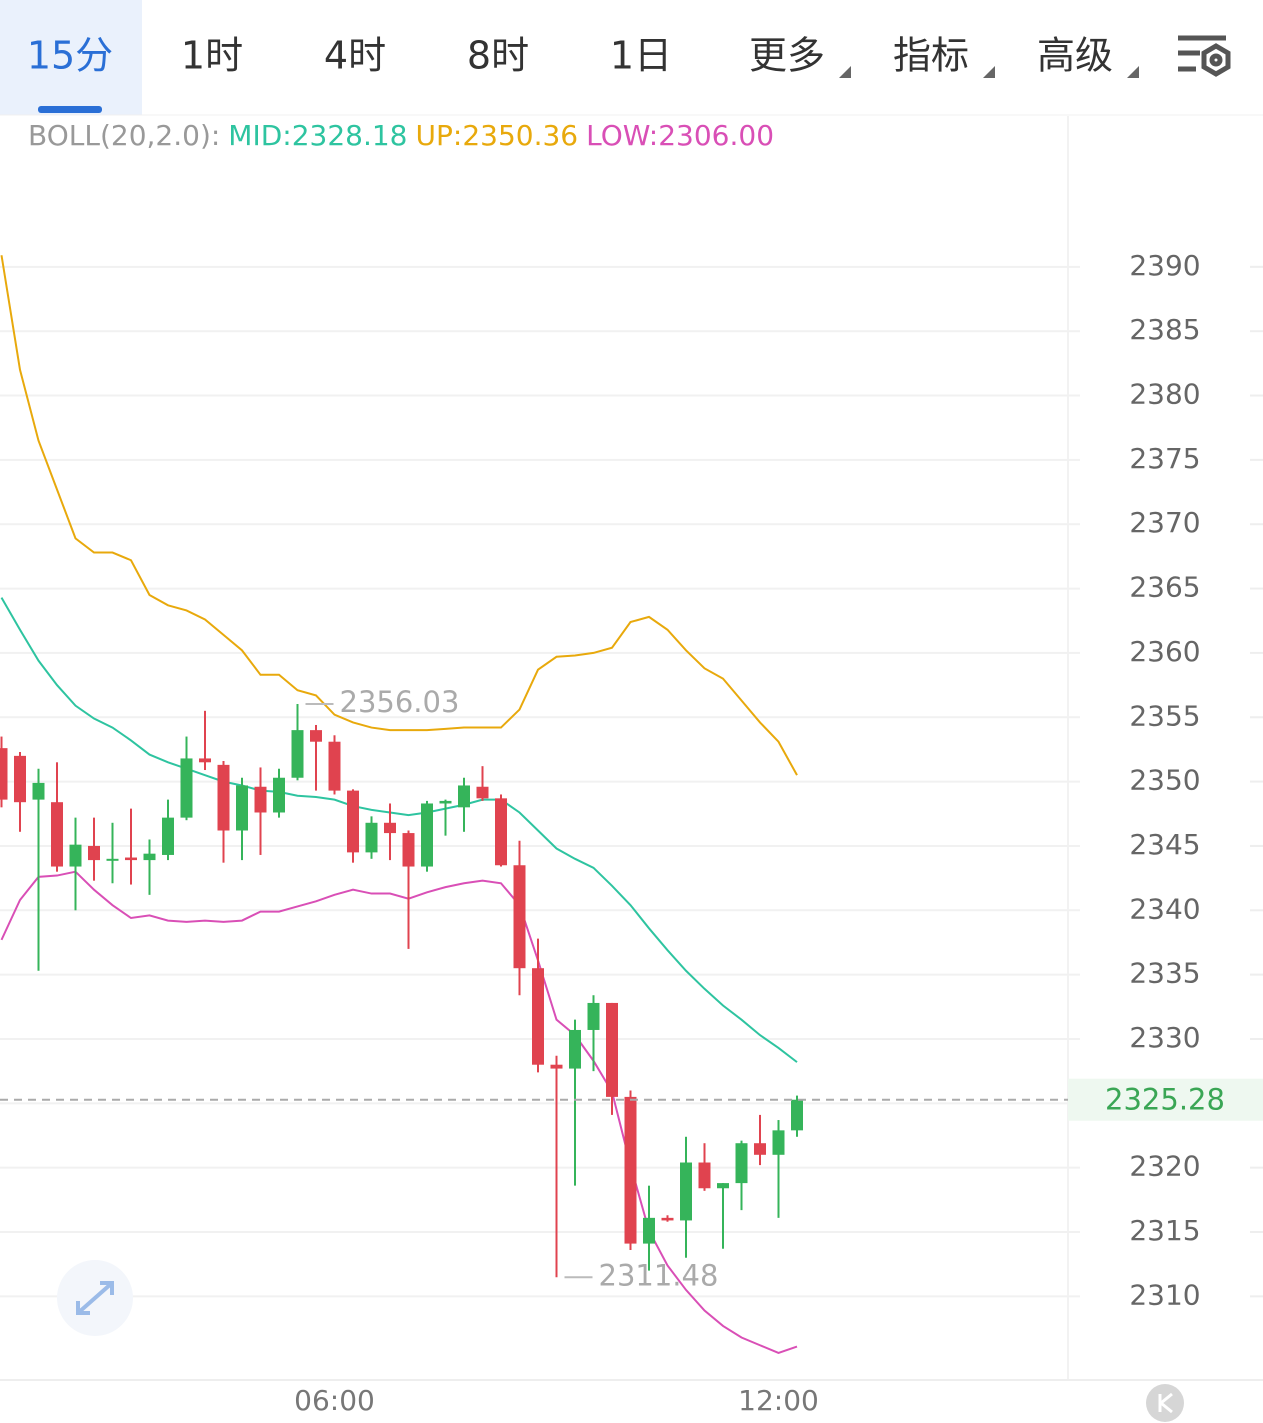  Describe the element at coordinates (1164, 587) in the screenshot. I see `y-tick-label: 2365` at that location.